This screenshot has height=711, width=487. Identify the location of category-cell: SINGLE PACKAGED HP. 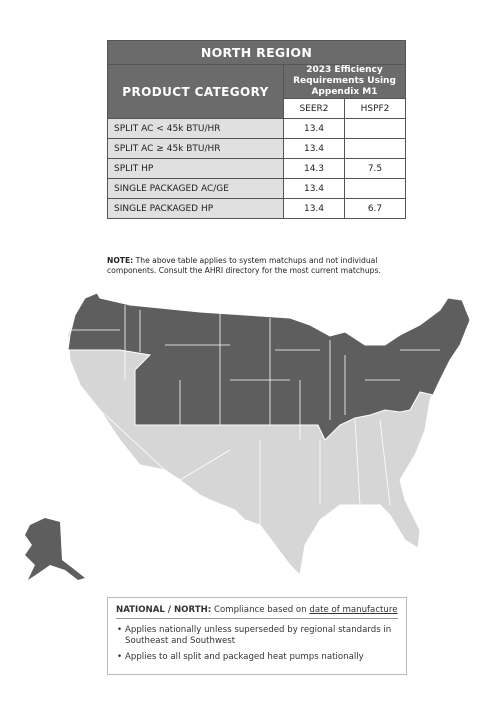
(195, 208).